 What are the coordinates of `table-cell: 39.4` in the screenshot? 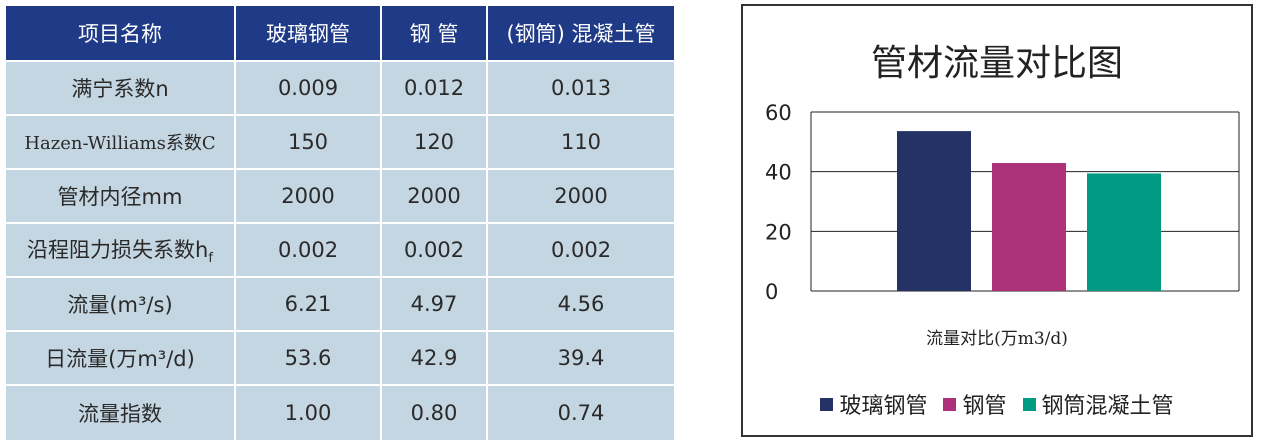 It's located at (581, 358).